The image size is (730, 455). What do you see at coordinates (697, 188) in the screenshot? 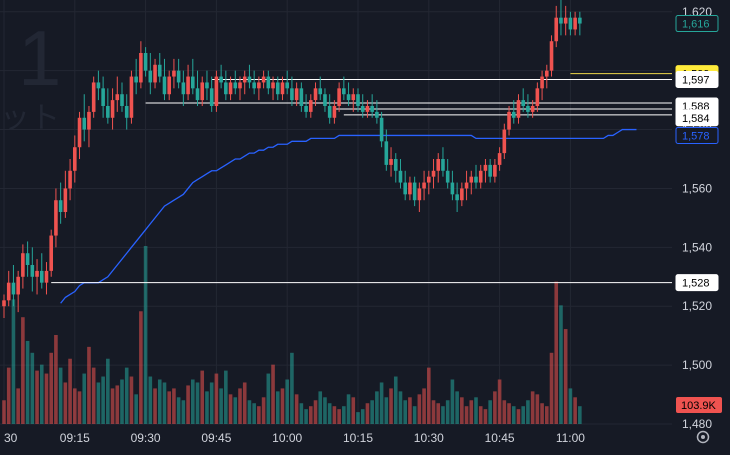
I see `price-tick-label: 1,560` at bounding box center [697, 188].